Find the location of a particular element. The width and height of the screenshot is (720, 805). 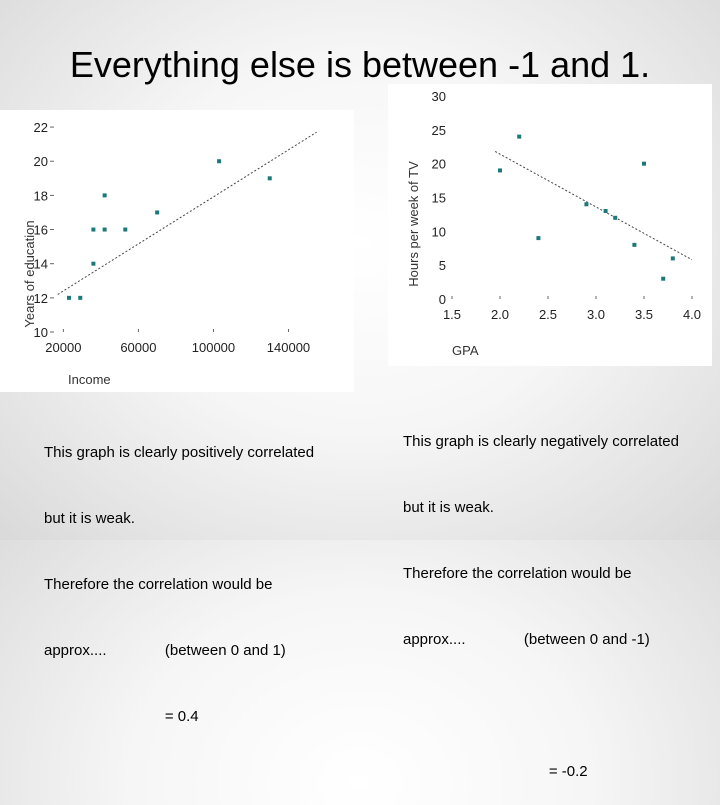

right-caption-line: Therefore the correlation would be is located at coordinates (517, 573).